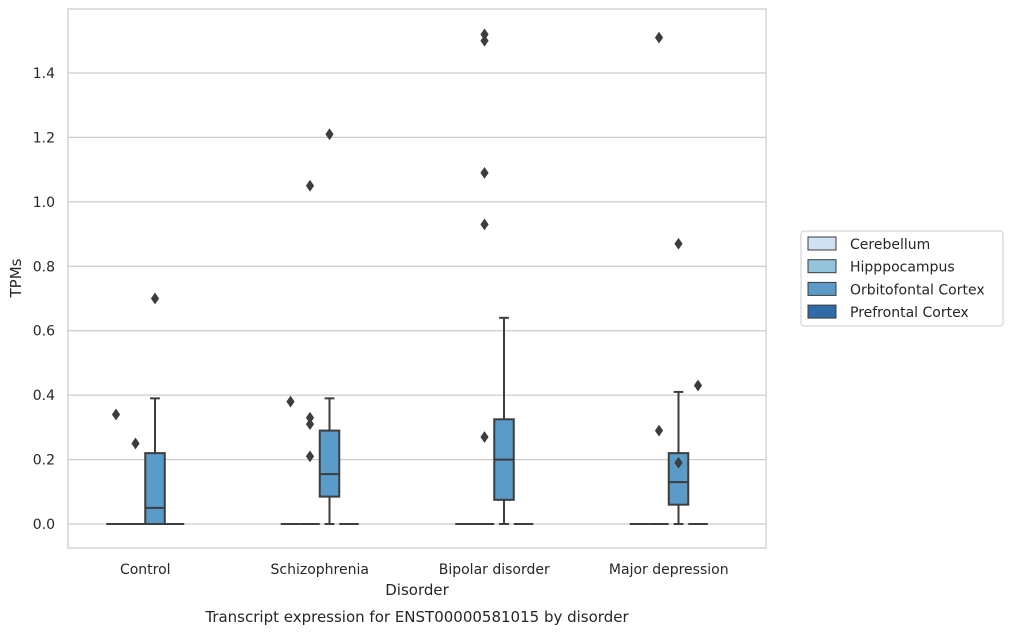 This screenshot has height=634, width=1014. Describe the element at coordinates (44, 138) in the screenshot. I see `y-tick-label: 1.2` at that location.